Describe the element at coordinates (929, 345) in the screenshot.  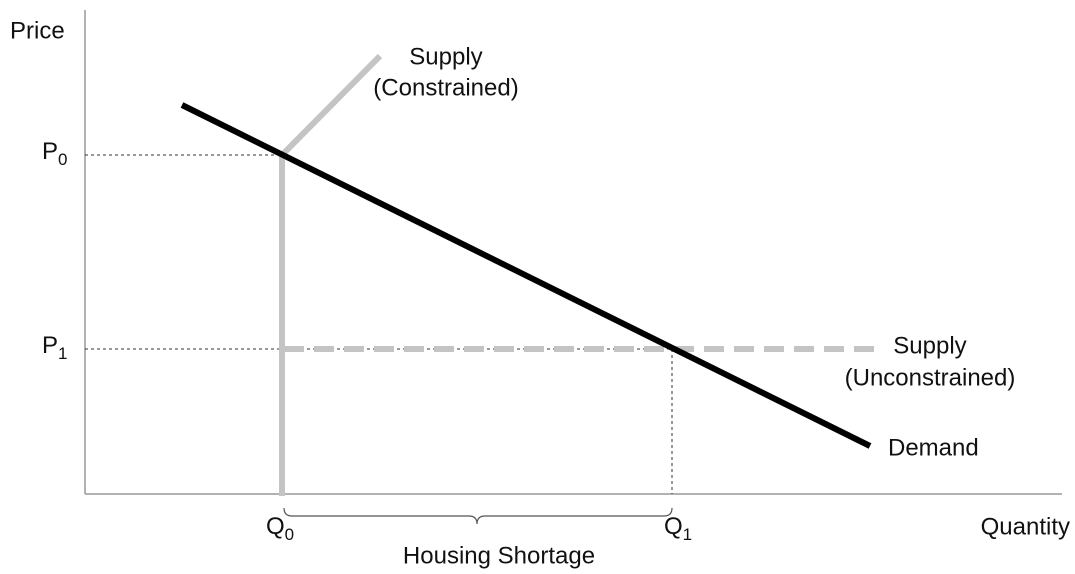
I see `supply-unconstrained-label: Supply` at that location.